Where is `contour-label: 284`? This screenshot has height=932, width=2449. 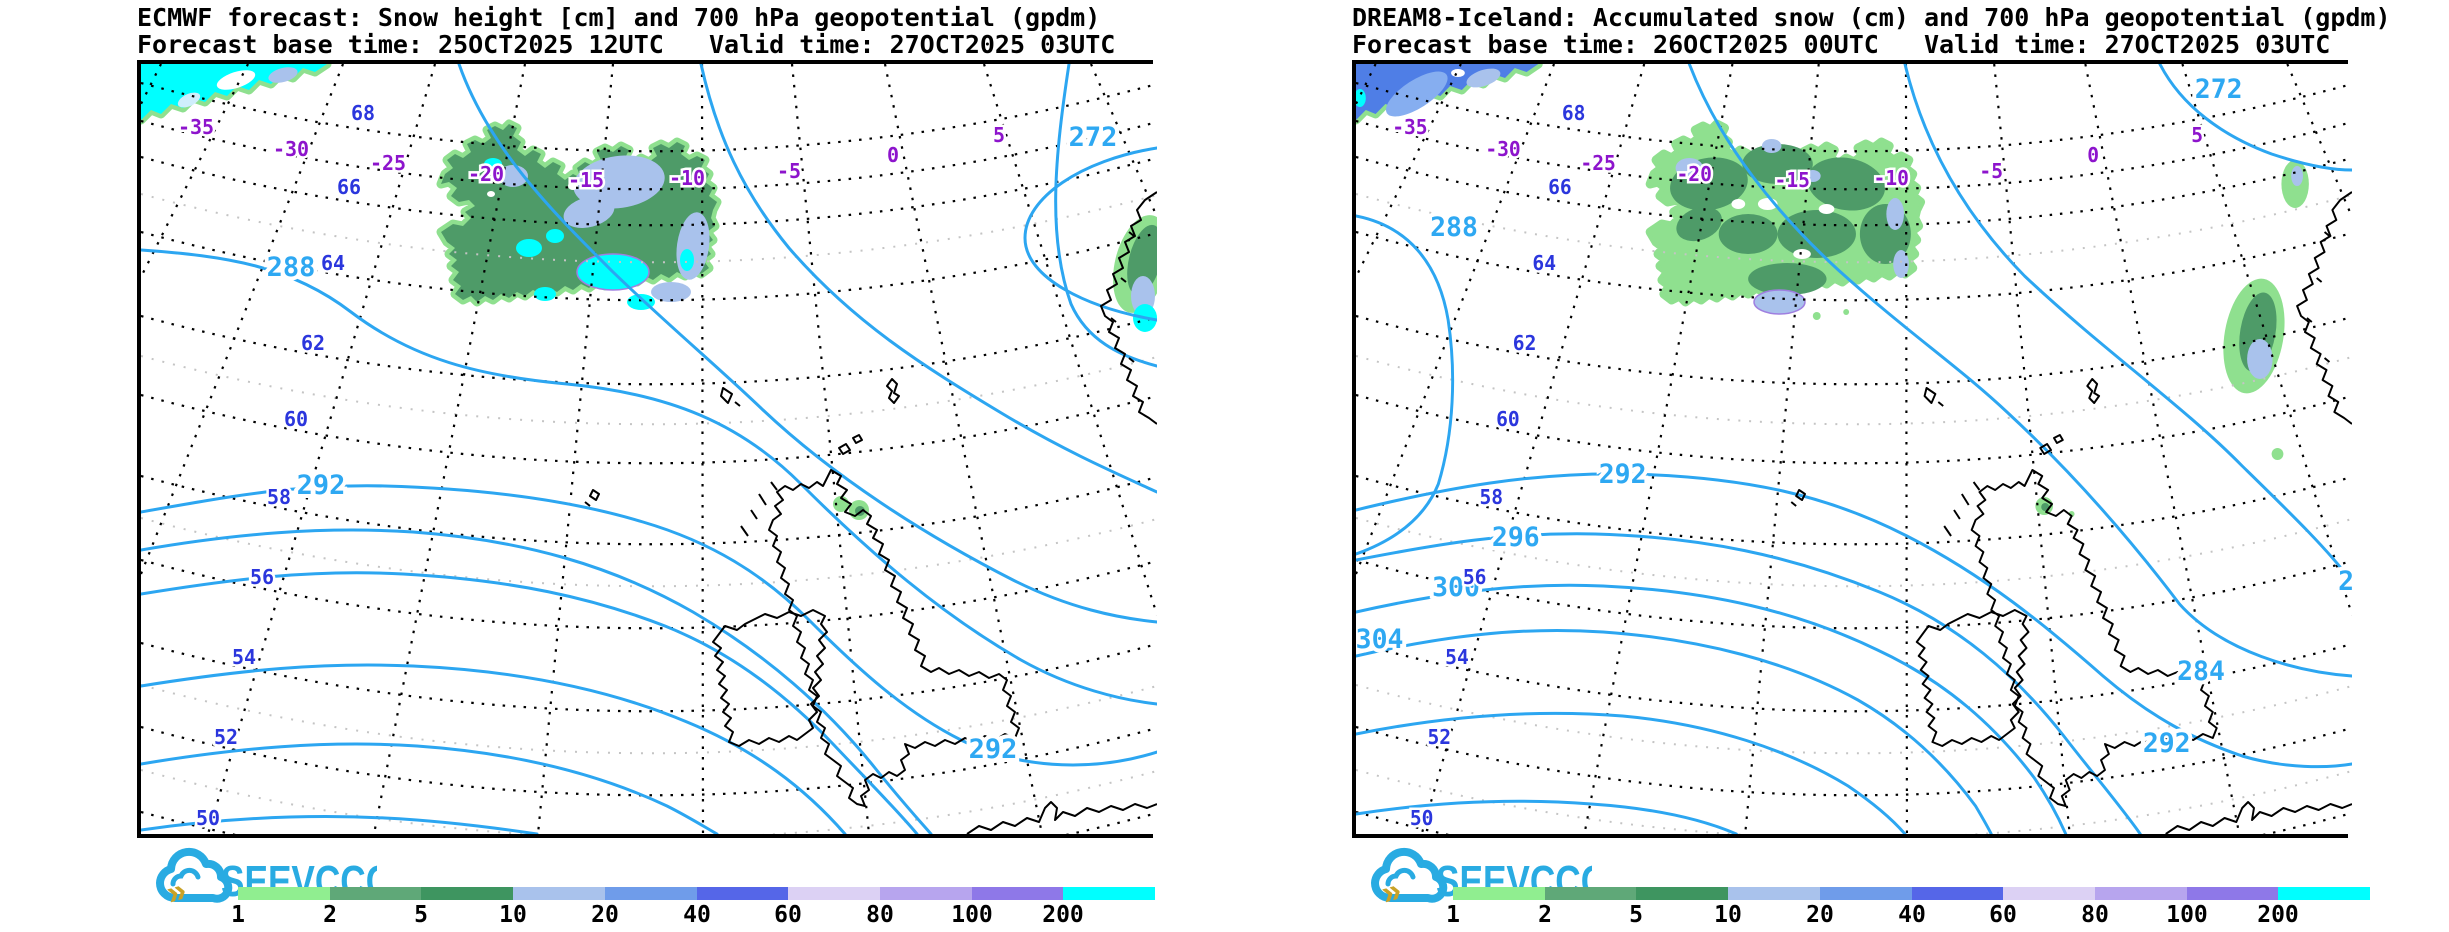
contour-label: 284 is located at coordinates (2201, 671).